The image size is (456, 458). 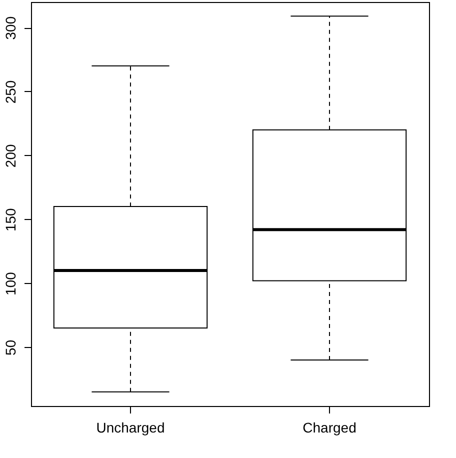 What do you see at coordinates (130, 428) in the screenshot?
I see `x-tick-label: Uncharged` at bounding box center [130, 428].